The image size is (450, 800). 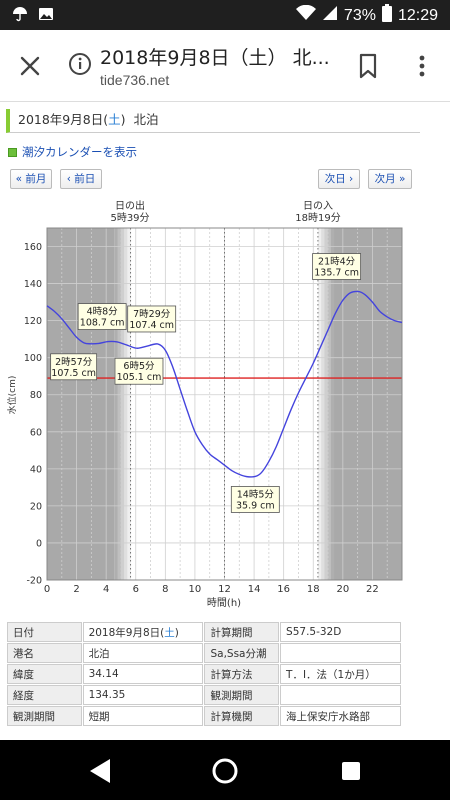 What do you see at coordinates (390, 179) in the screenshot?
I see `next-month-button: 次月 »` at bounding box center [390, 179].